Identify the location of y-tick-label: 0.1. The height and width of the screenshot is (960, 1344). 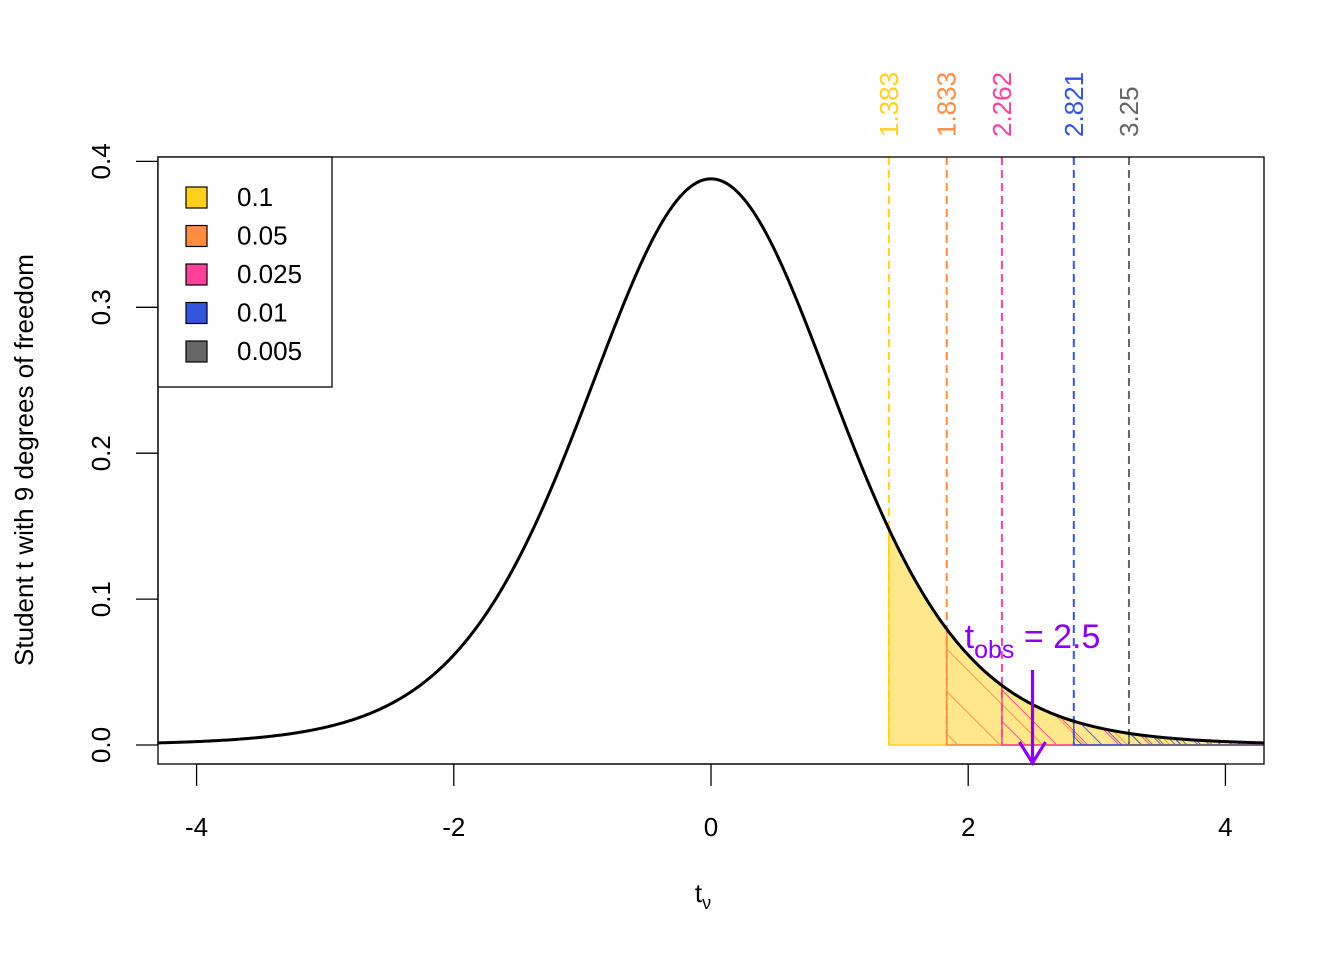
(101, 599).